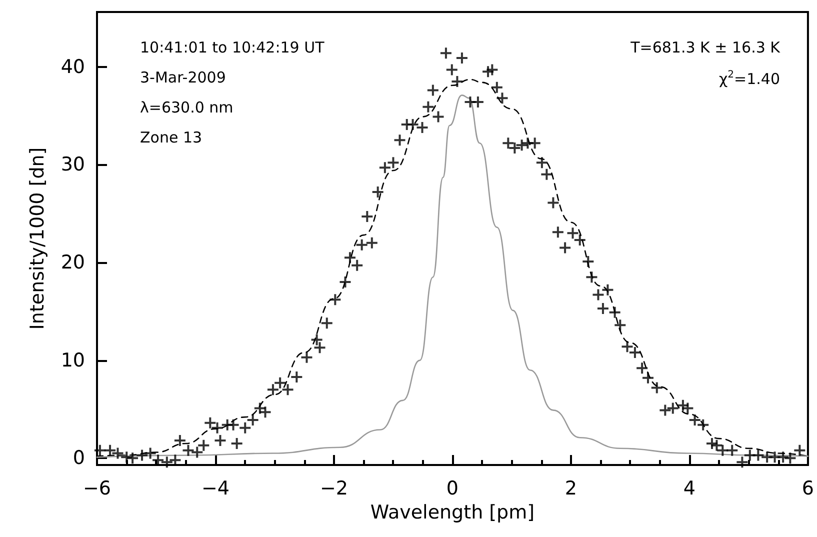 This screenshot has height=537, width=817. What do you see at coordinates (72, 360) in the screenshot?
I see `y-tick-label: 10` at bounding box center [72, 360].